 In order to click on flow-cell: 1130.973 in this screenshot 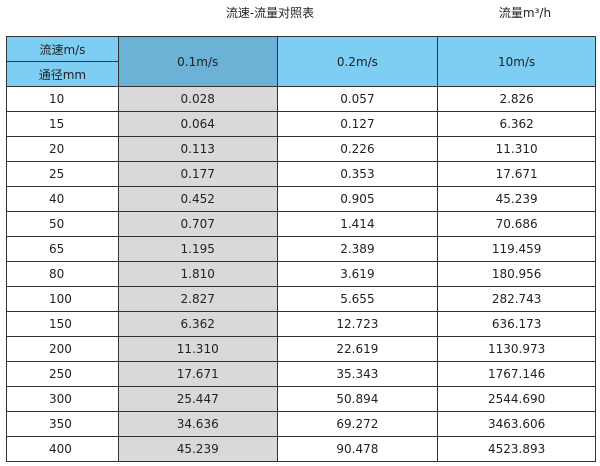, I will do `click(516, 349)`.